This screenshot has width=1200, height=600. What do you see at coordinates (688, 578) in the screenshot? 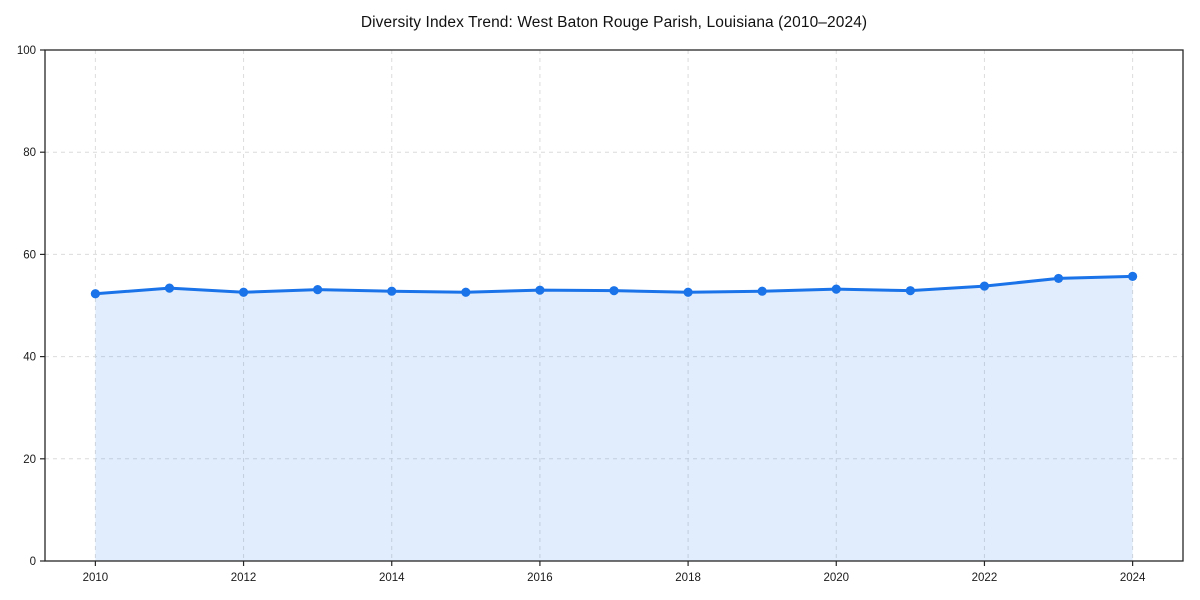
I see `x-tick-label: 2018` at bounding box center [688, 578].